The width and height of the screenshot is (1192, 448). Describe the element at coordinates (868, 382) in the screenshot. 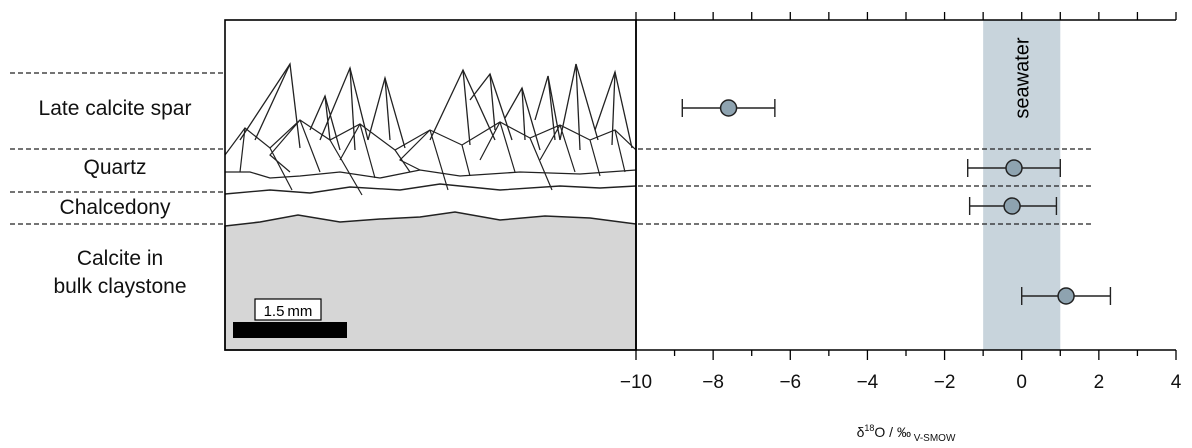

I see `x-tick-label: −4` at that location.